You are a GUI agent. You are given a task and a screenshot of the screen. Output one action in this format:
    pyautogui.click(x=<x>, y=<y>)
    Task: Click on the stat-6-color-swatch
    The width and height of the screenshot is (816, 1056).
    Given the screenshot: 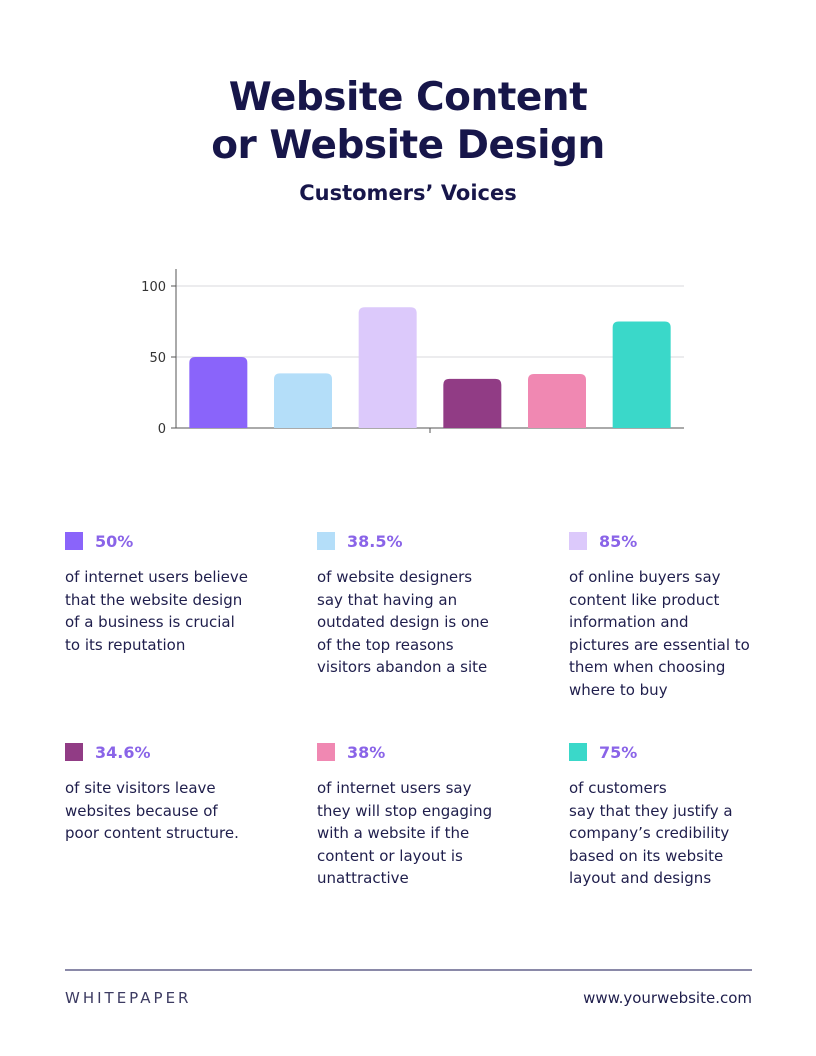 What is the action you would take?
    pyautogui.click(x=578, y=752)
    